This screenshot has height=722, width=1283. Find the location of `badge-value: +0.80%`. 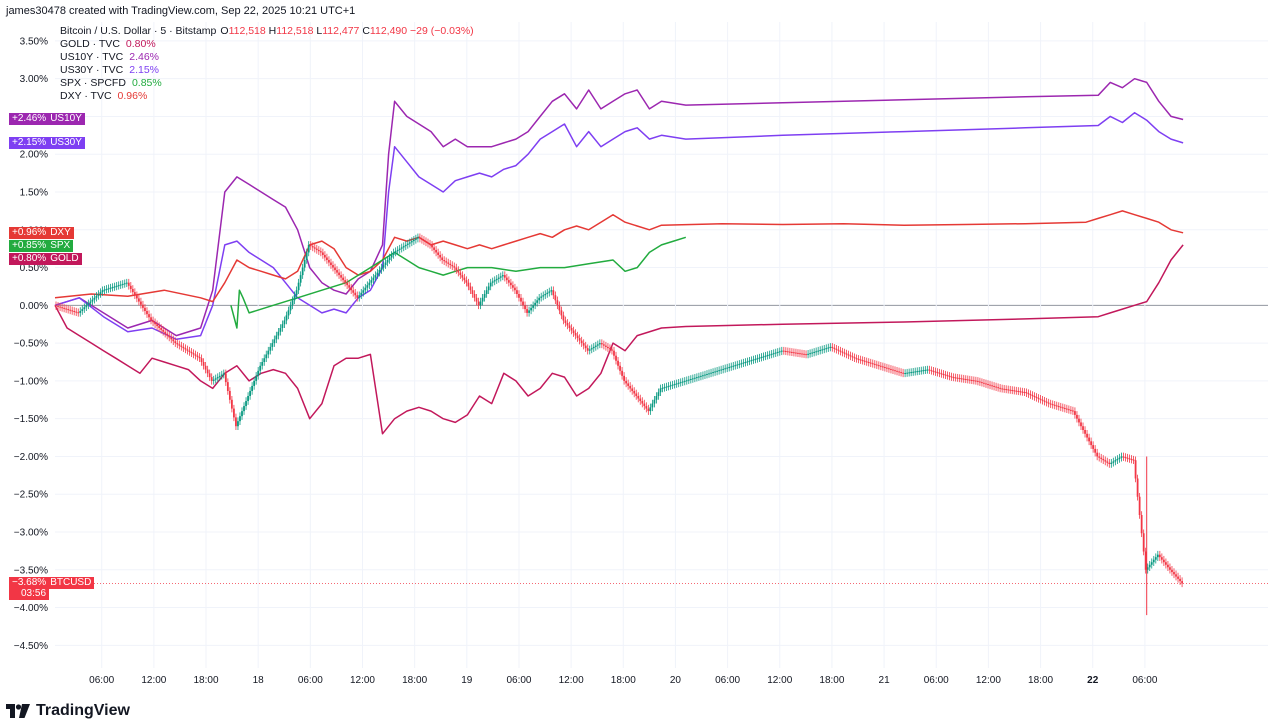

badge-value: +0.80% is located at coordinates (29, 258).